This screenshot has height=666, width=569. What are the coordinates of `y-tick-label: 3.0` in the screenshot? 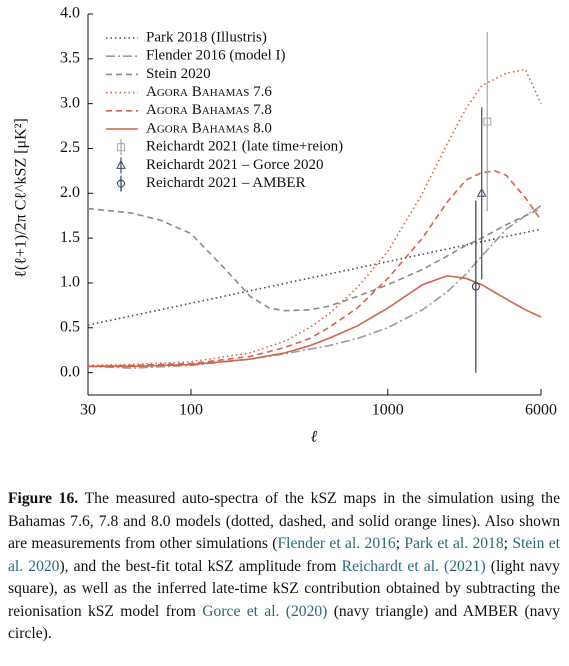 It's located at (70, 102).